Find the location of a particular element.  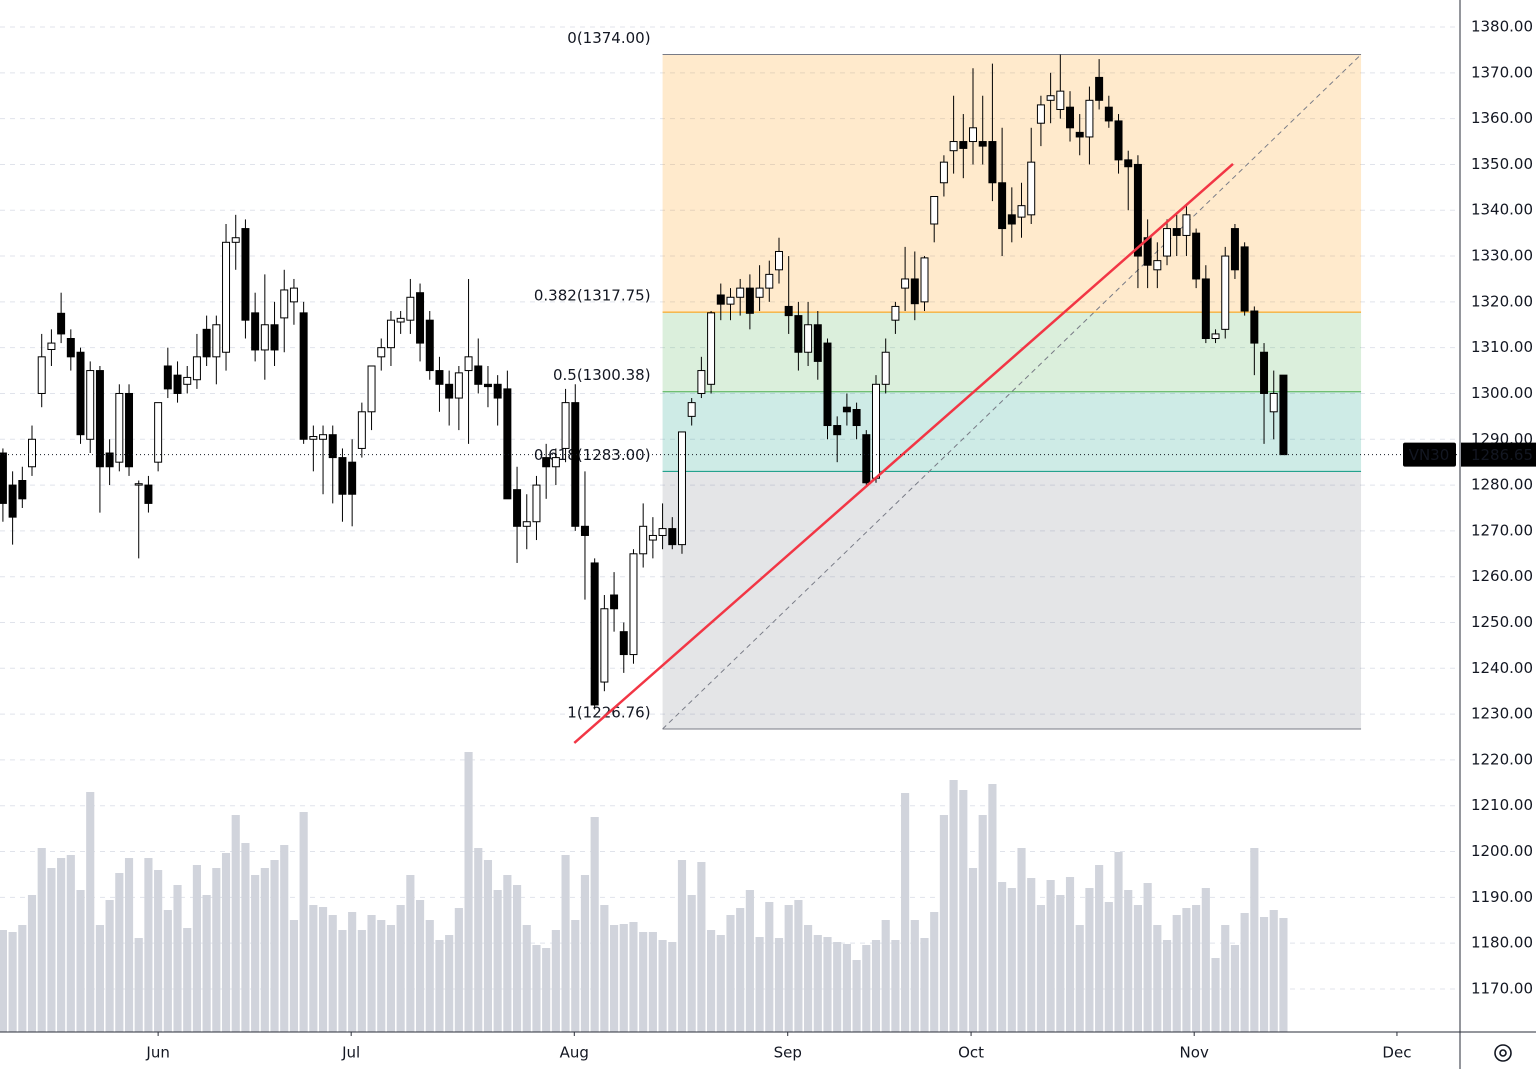

settings-button is located at coordinates (1503, 1053).